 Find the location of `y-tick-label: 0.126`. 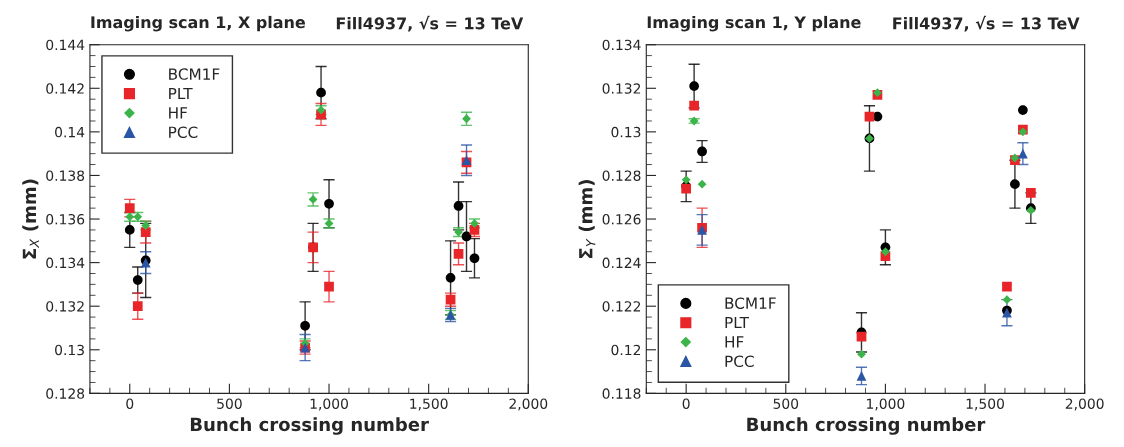

y-tick-label: 0.126 is located at coordinates (621, 219).